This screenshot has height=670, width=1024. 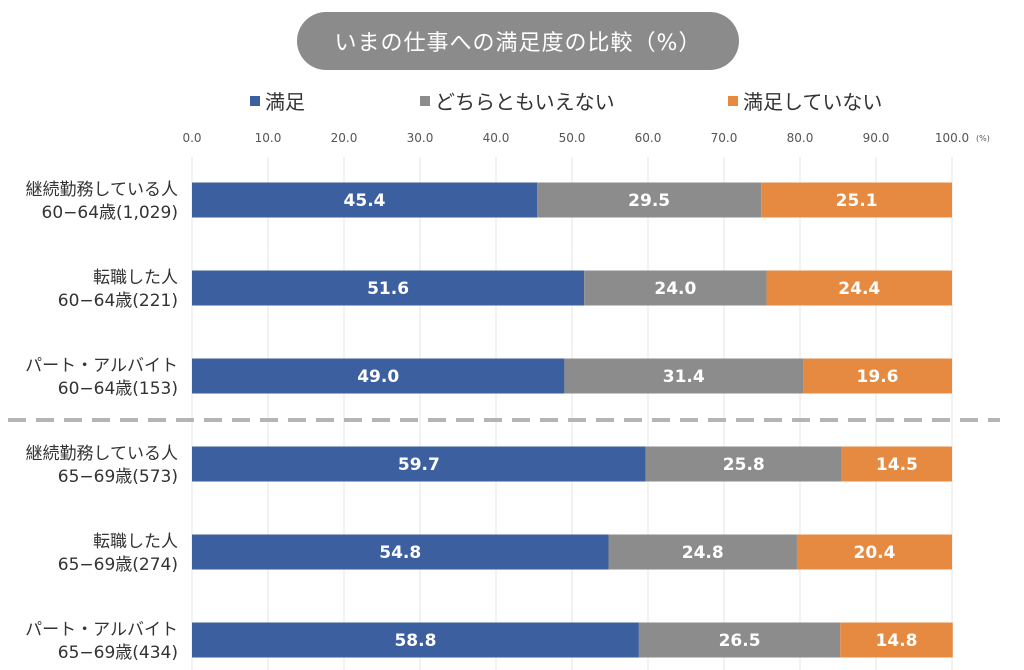 I want to click on data-label: 51.6, so click(x=388, y=289).